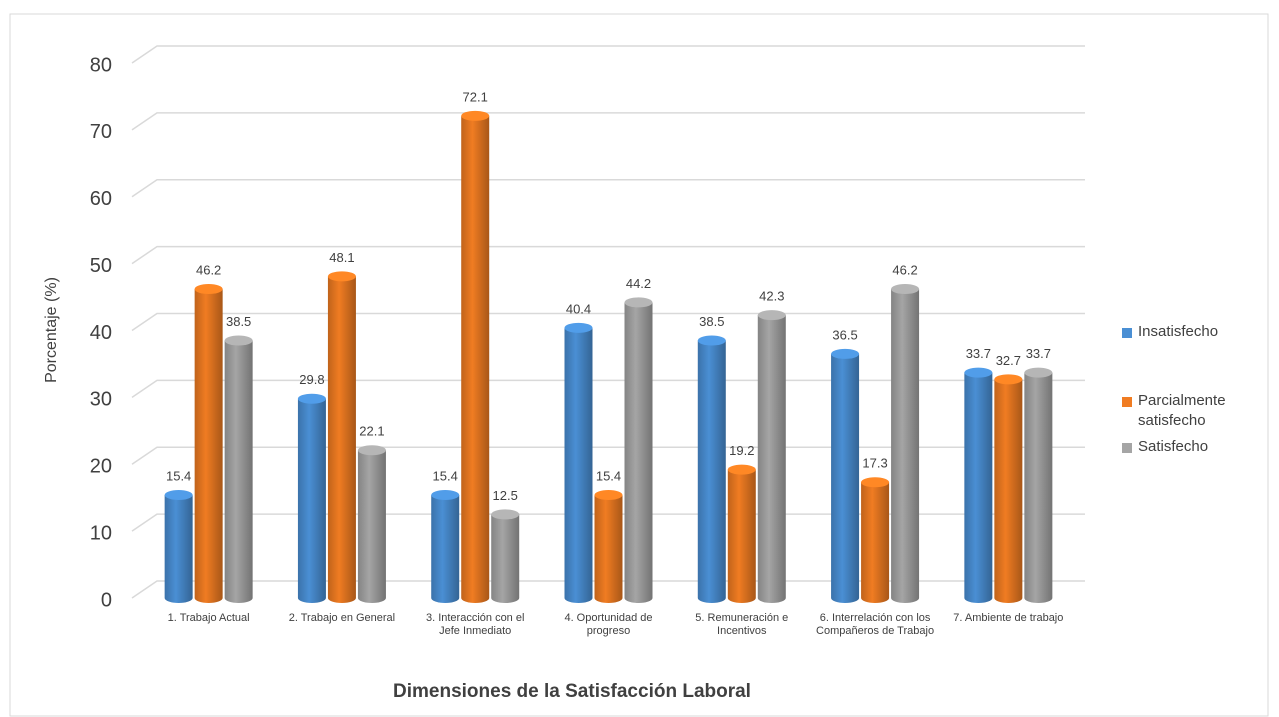 The width and height of the screenshot is (1279, 717). What do you see at coordinates (1173, 446) in the screenshot?
I see `legend-label: Satisfecho` at bounding box center [1173, 446].